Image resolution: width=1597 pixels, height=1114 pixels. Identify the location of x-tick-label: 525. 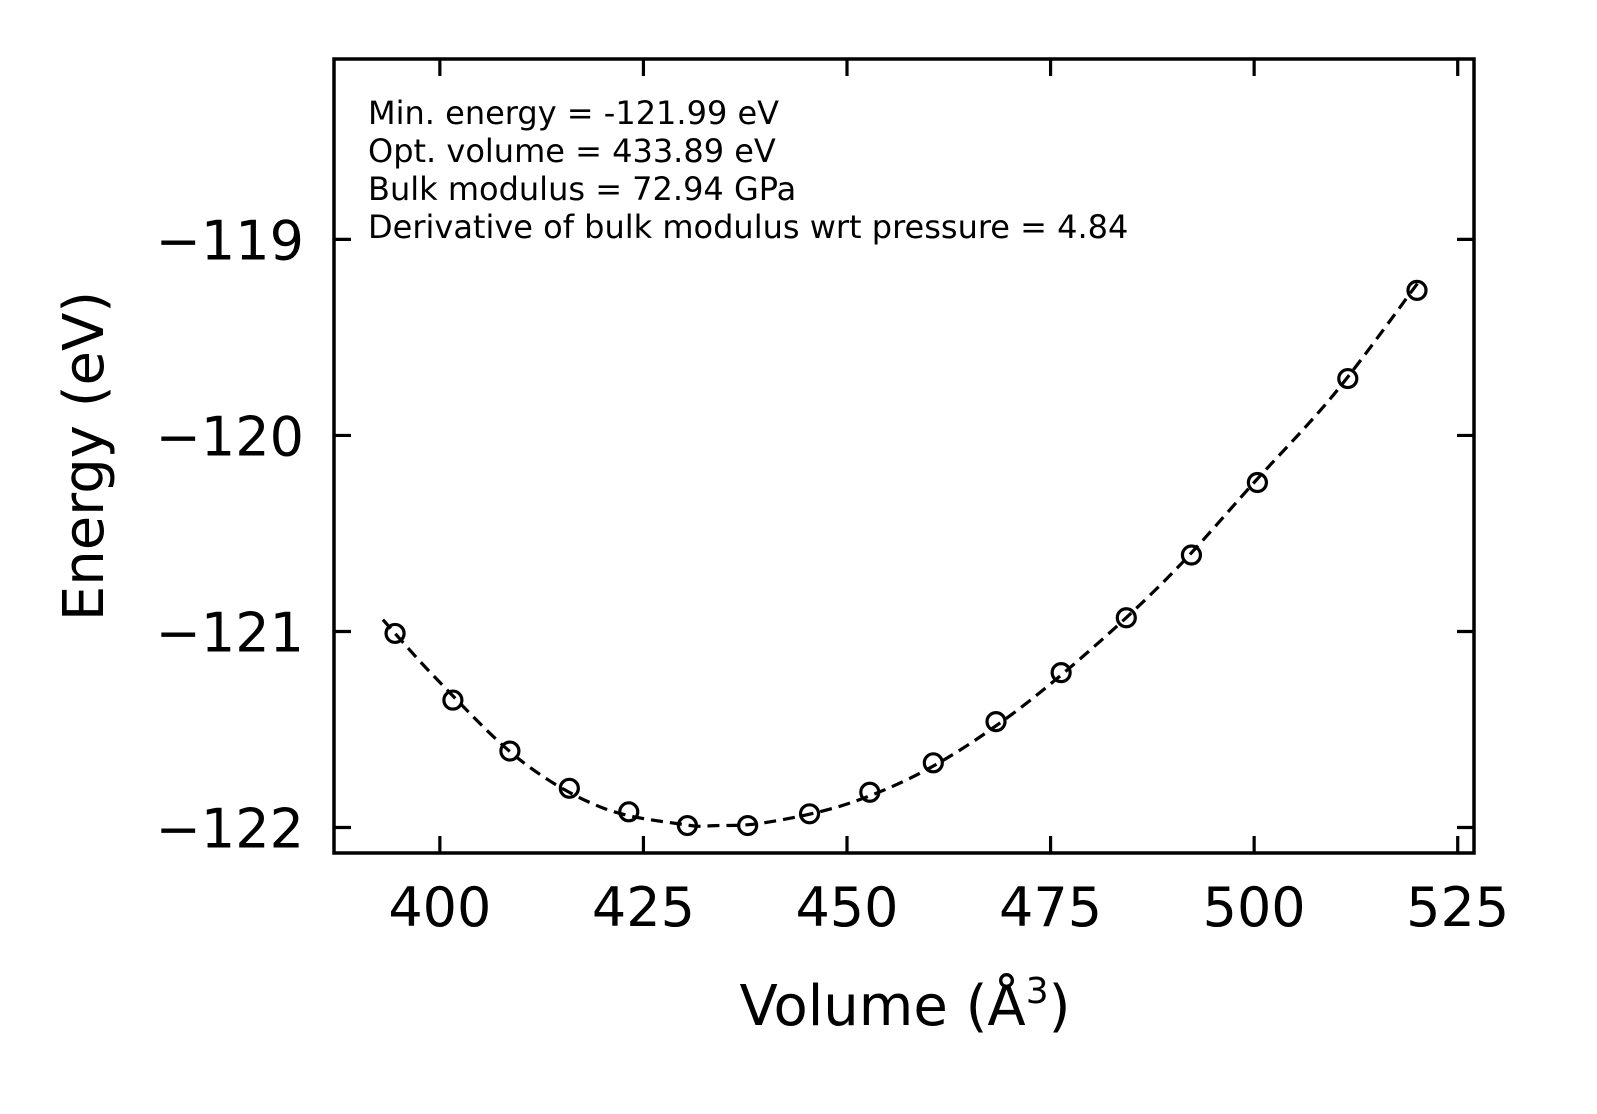
(1457, 907).